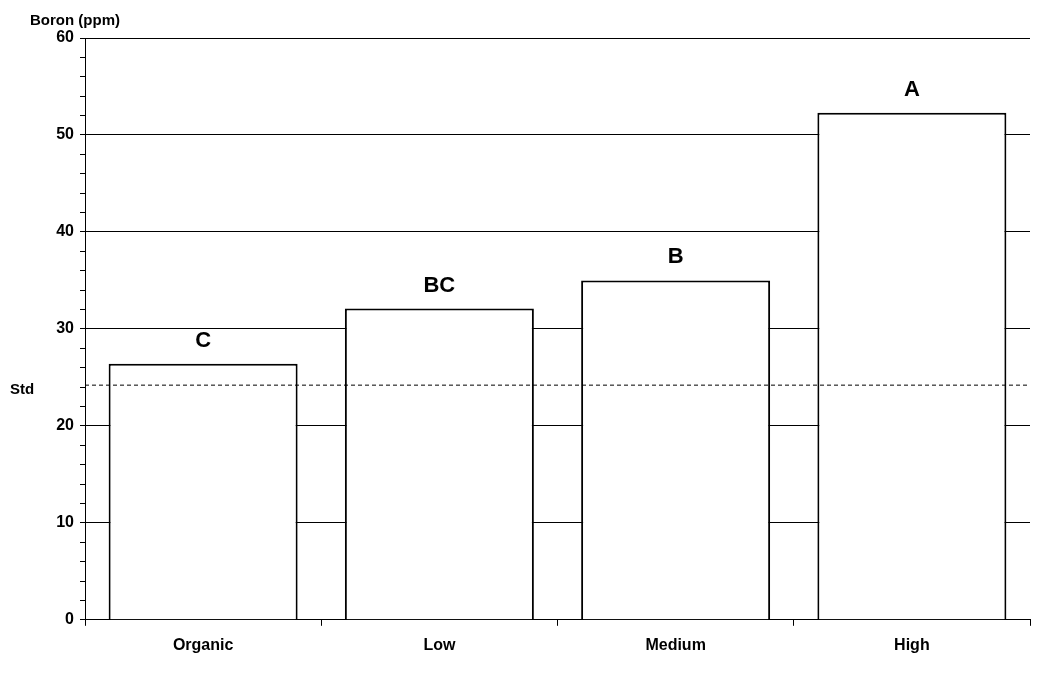  I want to click on ref-line-label: Std, so click(22, 389).